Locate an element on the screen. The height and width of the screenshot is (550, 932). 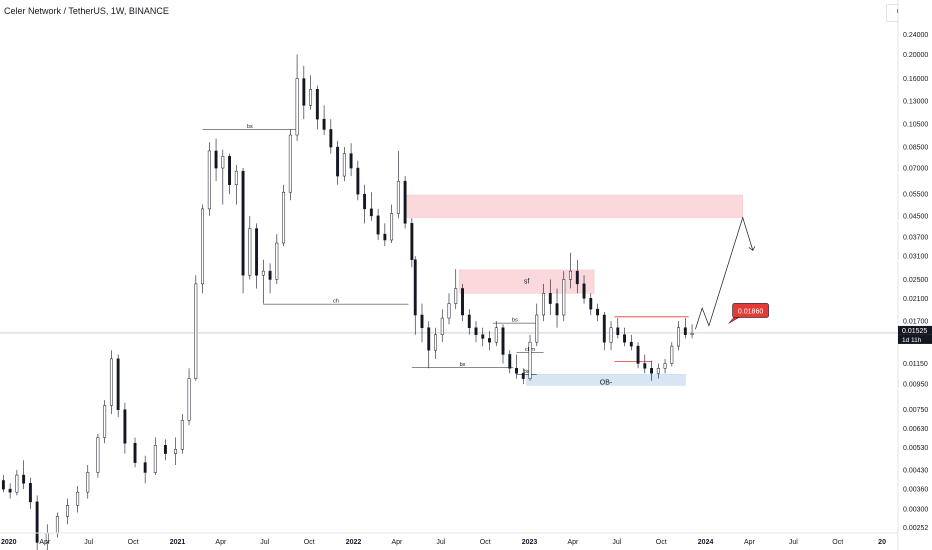
x-tick-label-18: Jul is located at coordinates (793, 542).